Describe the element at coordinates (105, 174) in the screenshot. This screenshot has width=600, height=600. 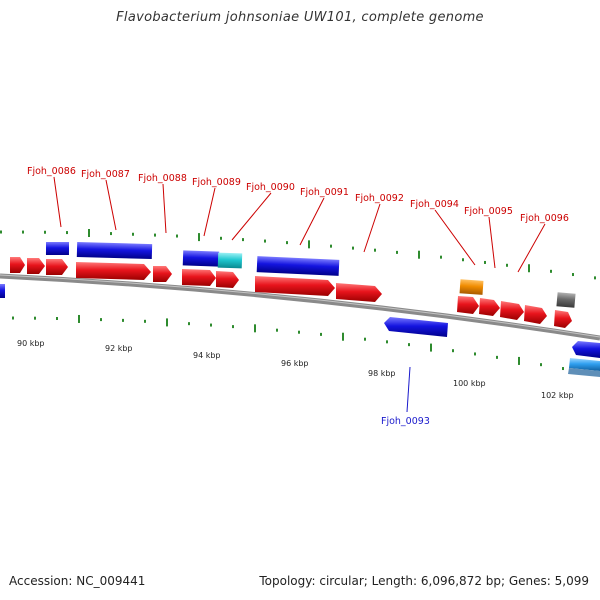
I see `gene-label-fjoh-0087: Fjoh_0087` at that location.